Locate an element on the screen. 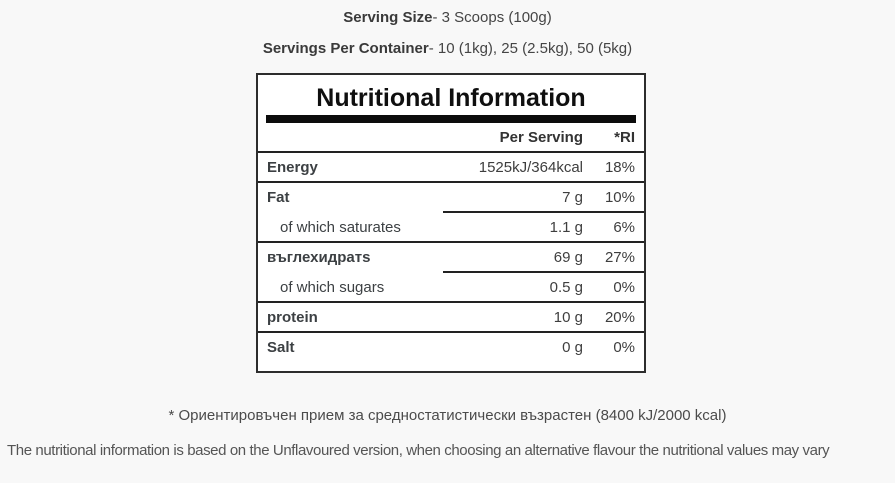  row-label: Fat is located at coordinates (278, 197).